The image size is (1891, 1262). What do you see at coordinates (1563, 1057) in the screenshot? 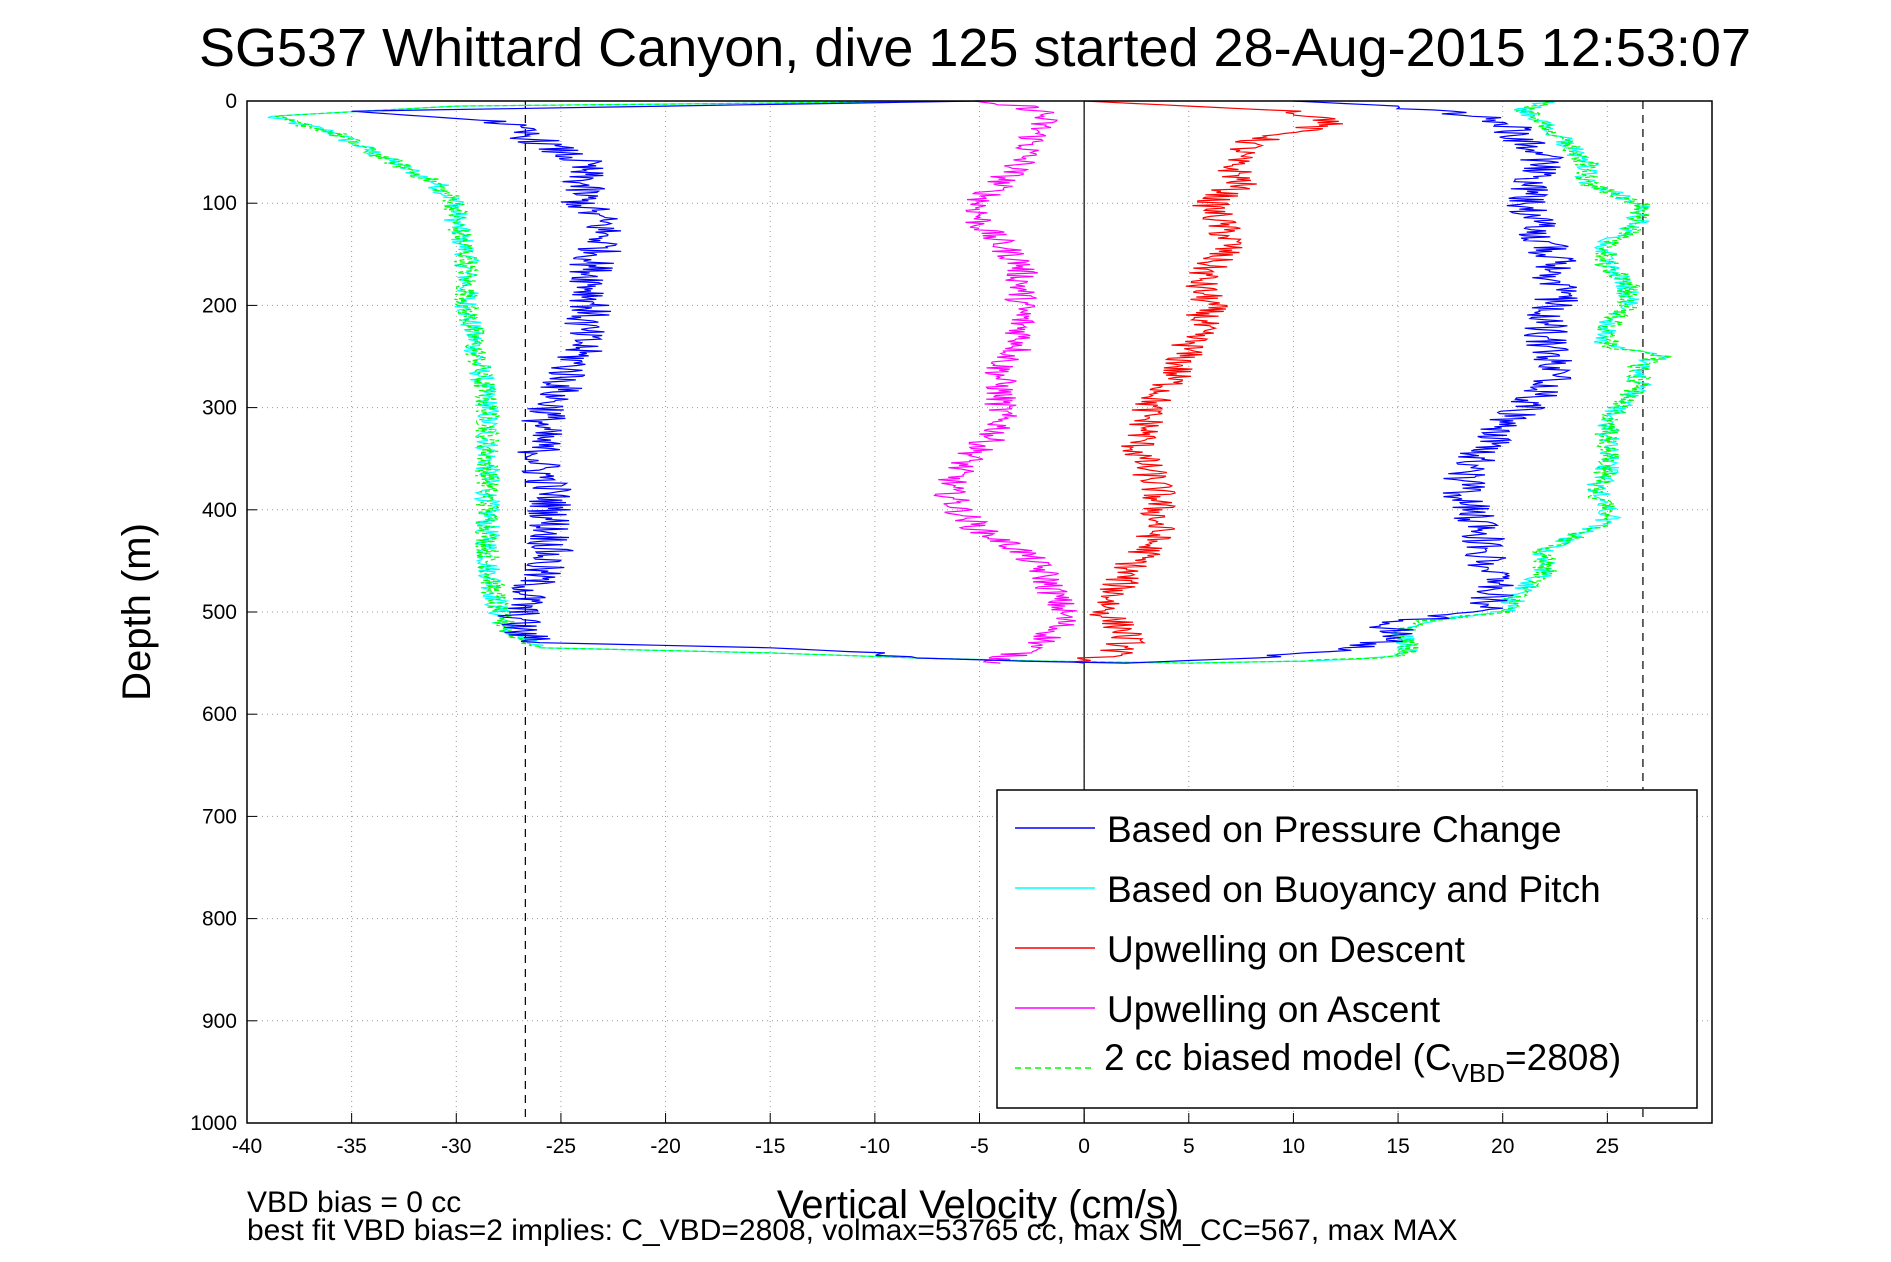
I see `legend-label-model-end: =2808)` at bounding box center [1563, 1057].